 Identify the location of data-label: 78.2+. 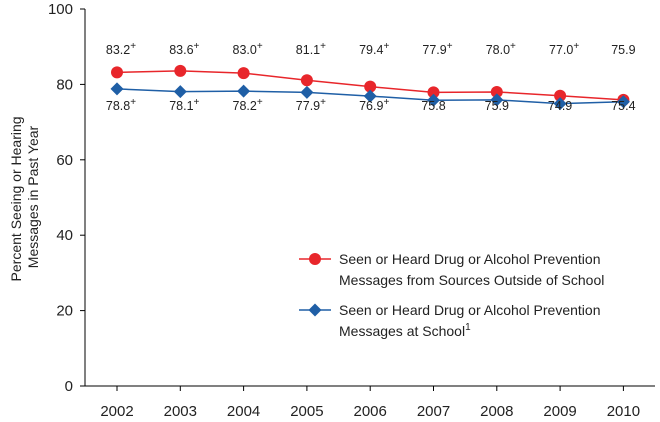
(248, 105).